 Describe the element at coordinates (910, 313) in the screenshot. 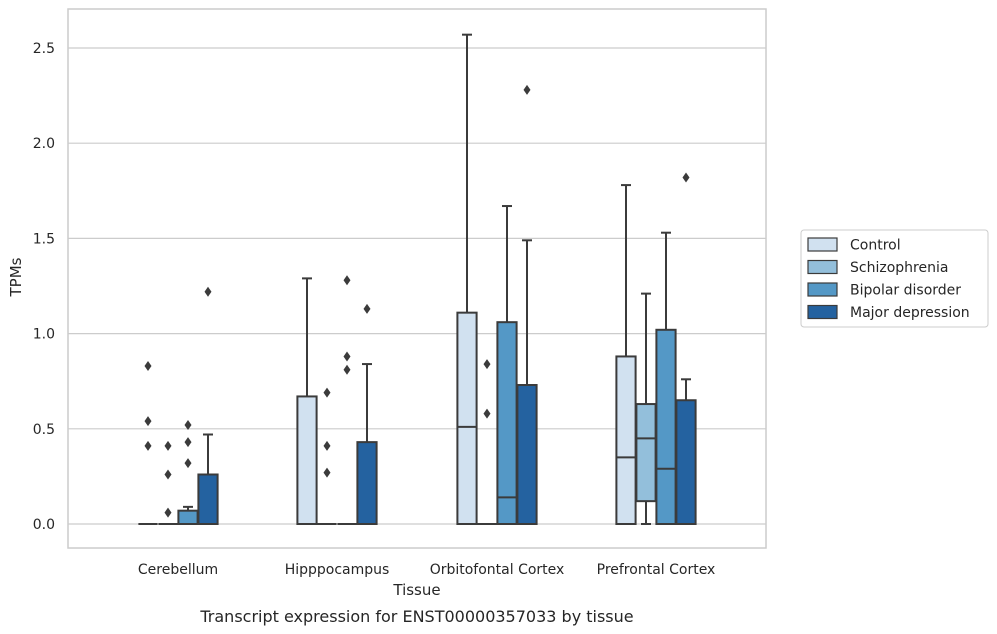

I see `legend-label: Major depression` at that location.